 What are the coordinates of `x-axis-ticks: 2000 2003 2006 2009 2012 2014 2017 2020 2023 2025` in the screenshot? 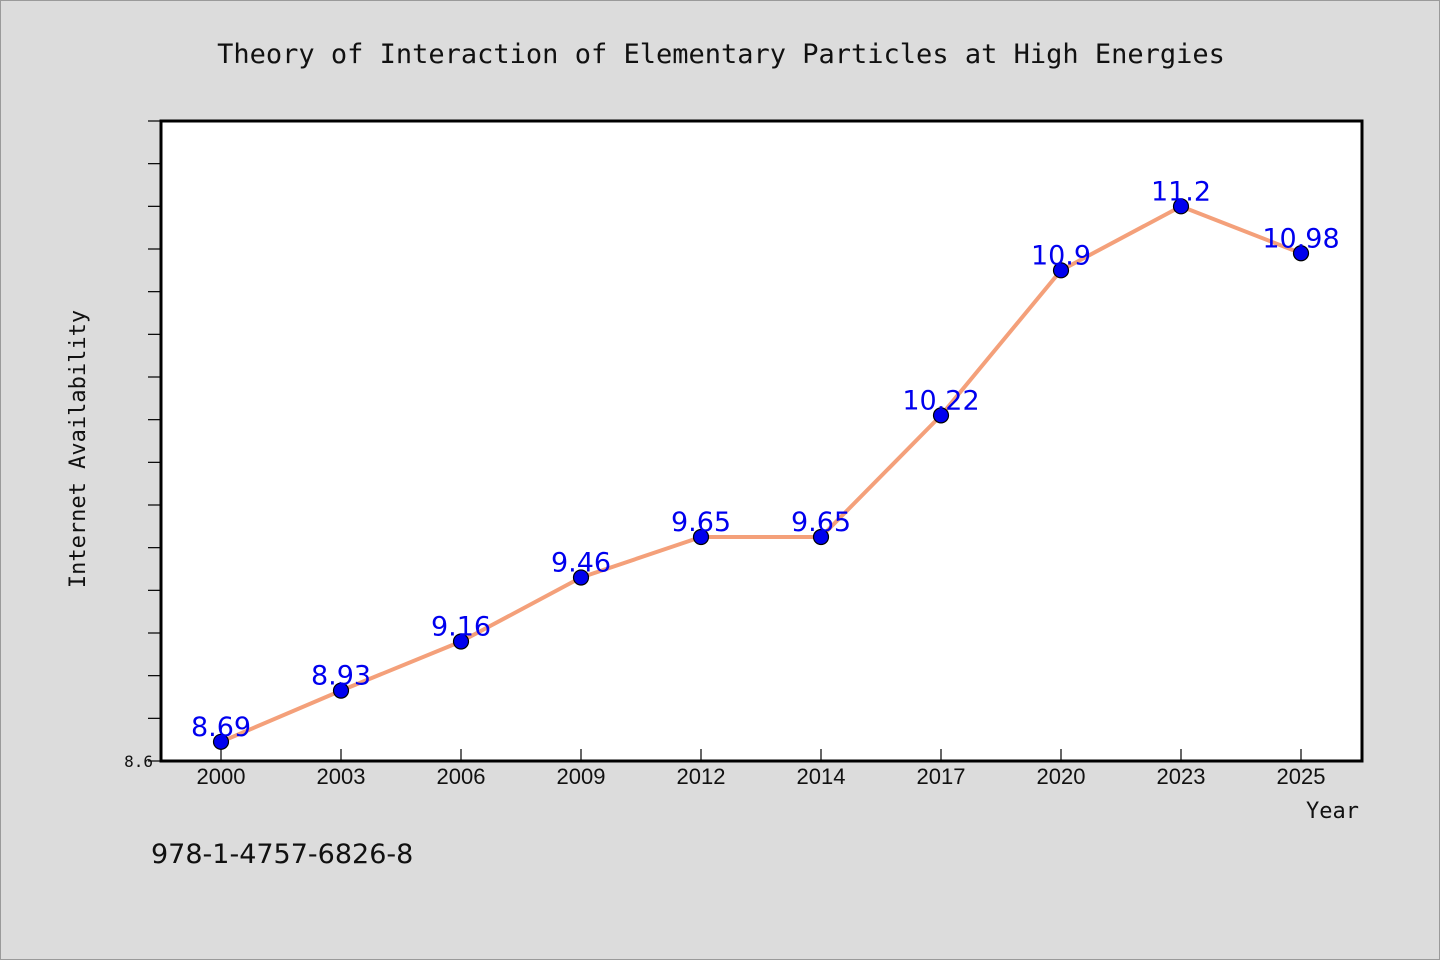 It's located at (761, 769).